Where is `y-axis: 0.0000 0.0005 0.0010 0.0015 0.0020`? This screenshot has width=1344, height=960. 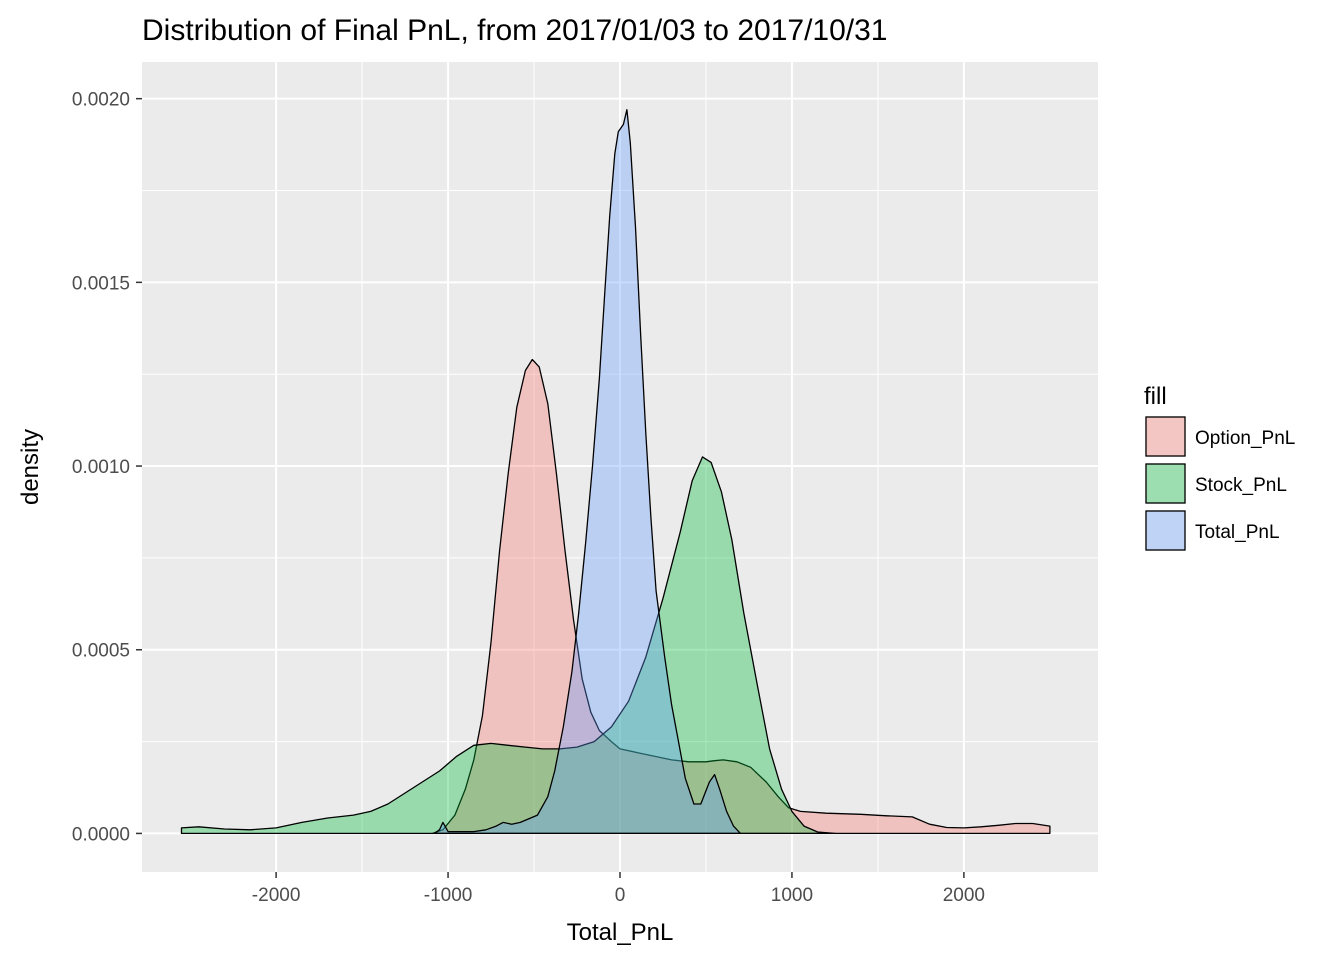
y-axis: 0.0000 0.0005 0.0010 0.0015 0.0020 is located at coordinates (107, 467).